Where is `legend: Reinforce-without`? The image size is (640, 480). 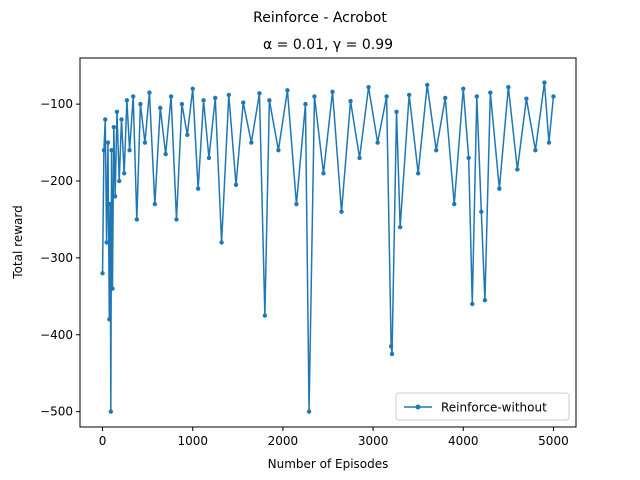 legend: Reinforce-without is located at coordinates (482, 406).